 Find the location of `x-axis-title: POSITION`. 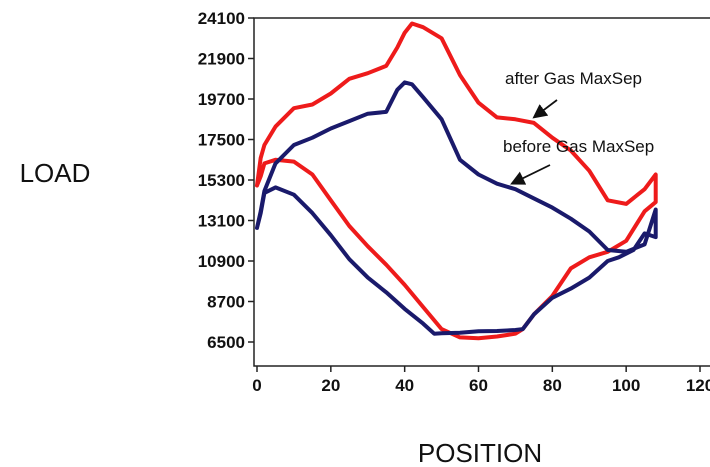

x-axis-title: POSITION is located at coordinates (480, 452).